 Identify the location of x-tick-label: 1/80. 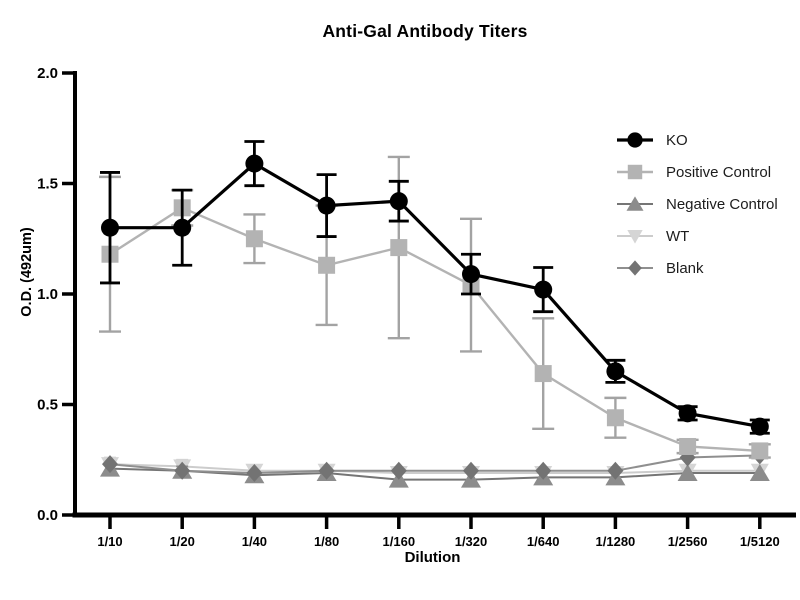
(326, 541).